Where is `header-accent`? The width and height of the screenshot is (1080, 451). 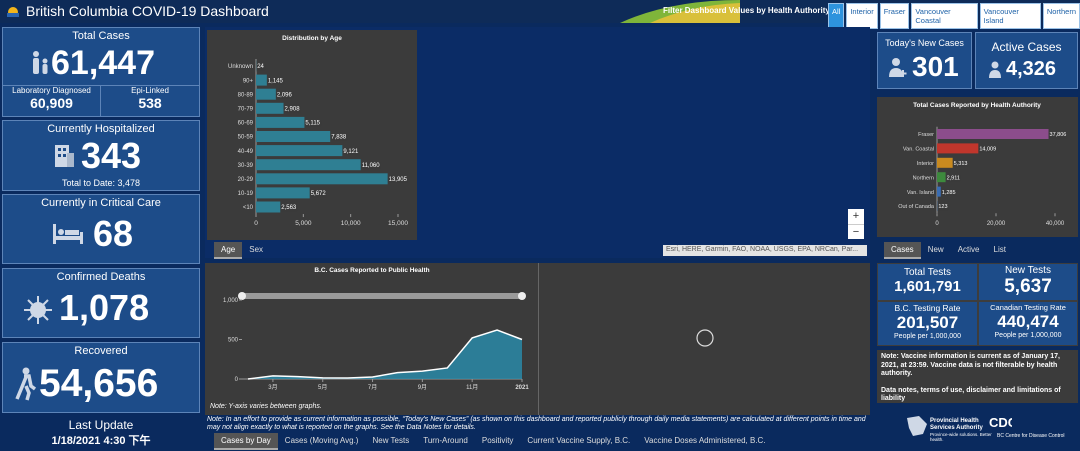 header-accent is located at coordinates (680, 11).